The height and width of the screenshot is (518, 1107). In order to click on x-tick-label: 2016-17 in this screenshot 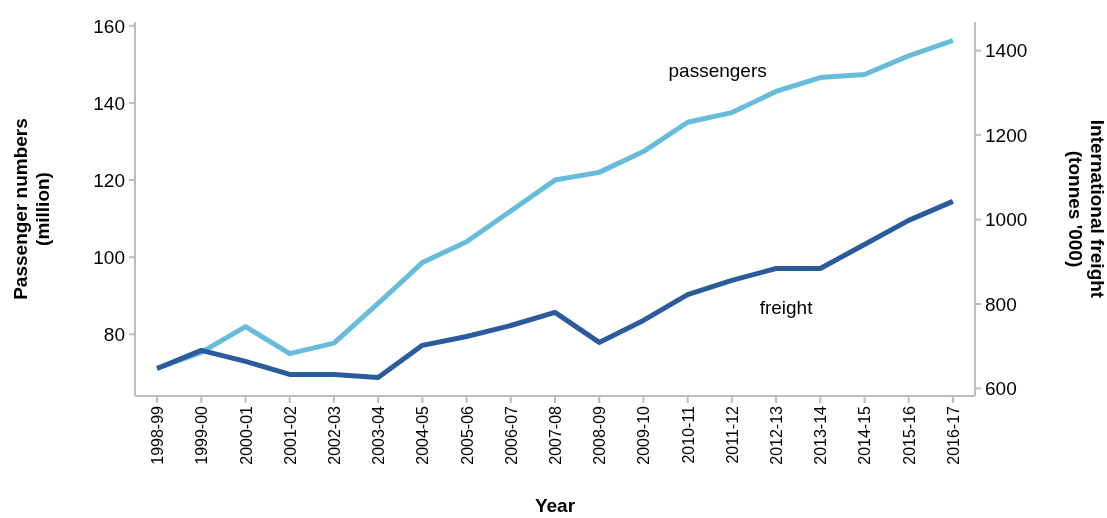, I will do `click(953, 435)`.